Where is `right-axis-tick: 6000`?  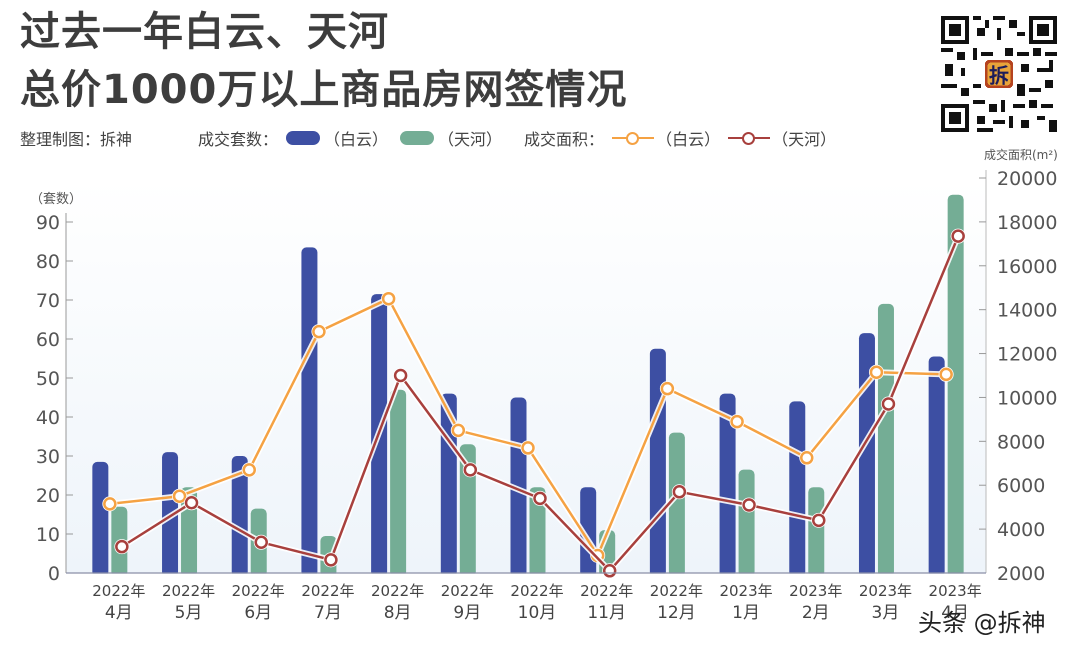 right-axis-tick: 6000 is located at coordinates (1021, 486).